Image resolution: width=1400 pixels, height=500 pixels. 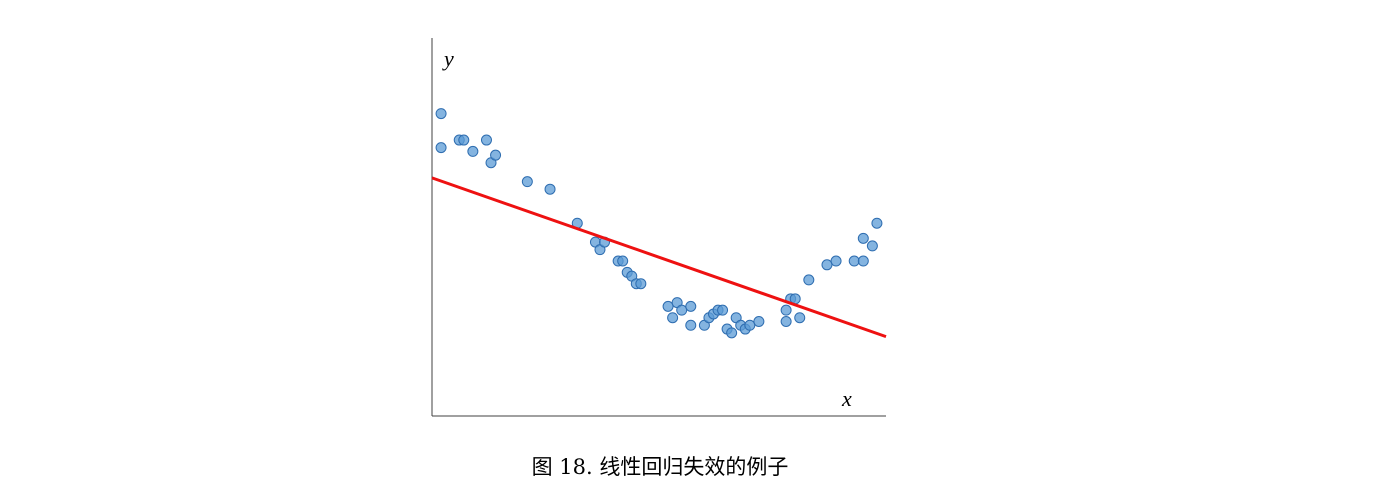 I want to click on data-points, so click(x=659, y=223).